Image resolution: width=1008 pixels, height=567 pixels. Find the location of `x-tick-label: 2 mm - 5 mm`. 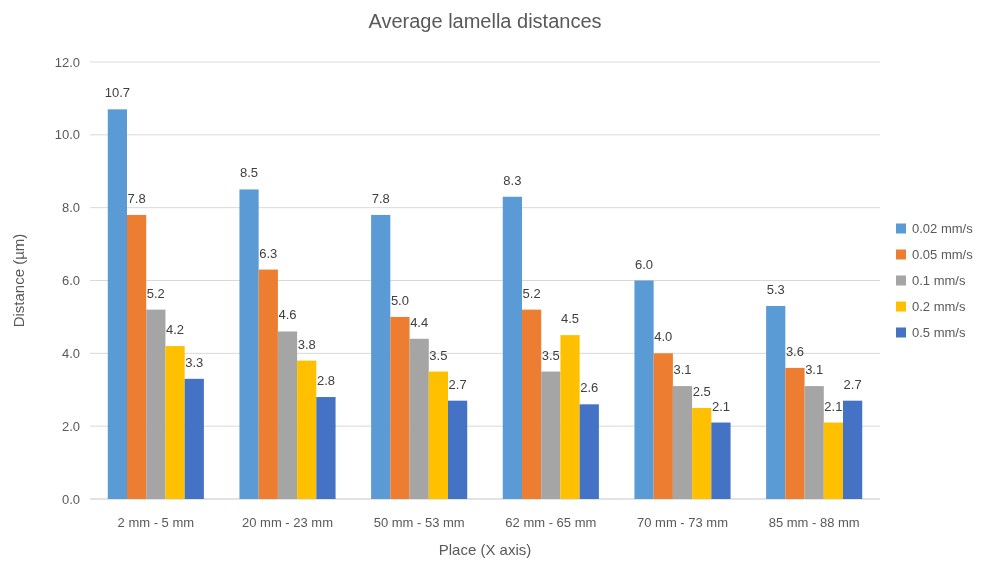

x-tick-label: 2 mm - 5 mm is located at coordinates (156, 522).